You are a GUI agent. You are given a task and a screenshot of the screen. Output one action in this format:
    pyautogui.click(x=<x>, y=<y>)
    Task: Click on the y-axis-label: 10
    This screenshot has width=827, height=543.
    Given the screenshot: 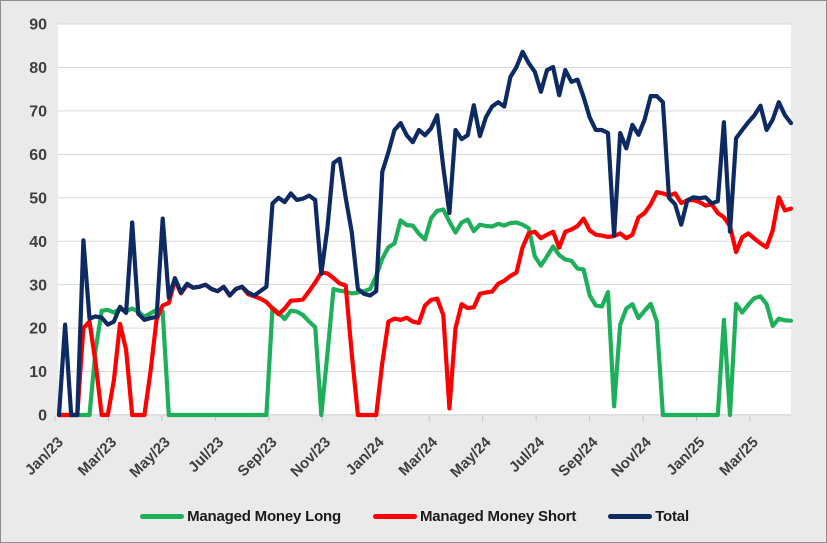 What is the action you would take?
    pyautogui.click(x=38, y=372)
    